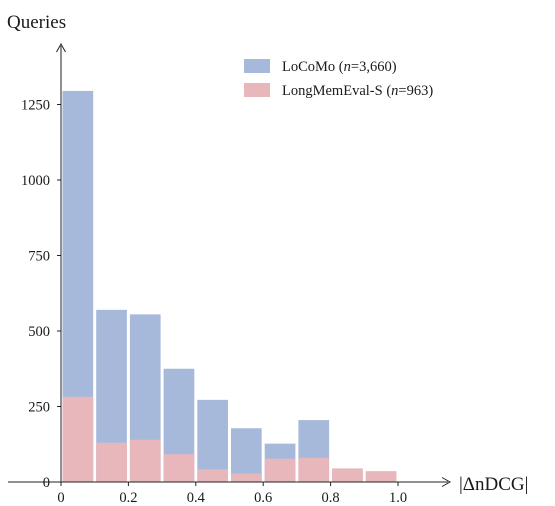  What do you see at coordinates (39, 332) in the screenshot?
I see `y-tick-label-2: 500` at bounding box center [39, 332].